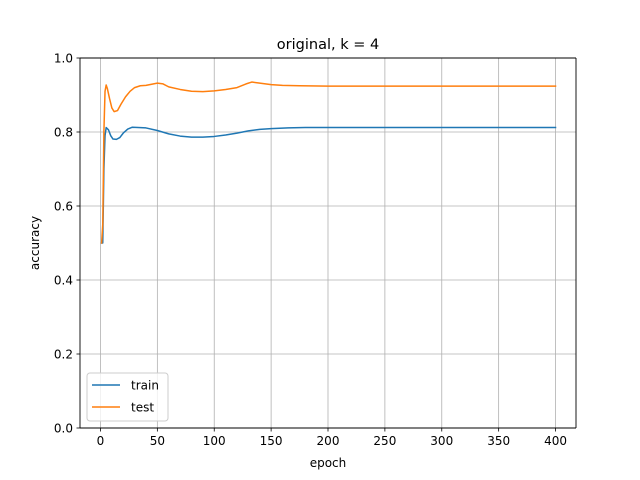 This screenshot has height=480, width=640. I want to click on y-tick-label: 0.8, so click(63, 132).